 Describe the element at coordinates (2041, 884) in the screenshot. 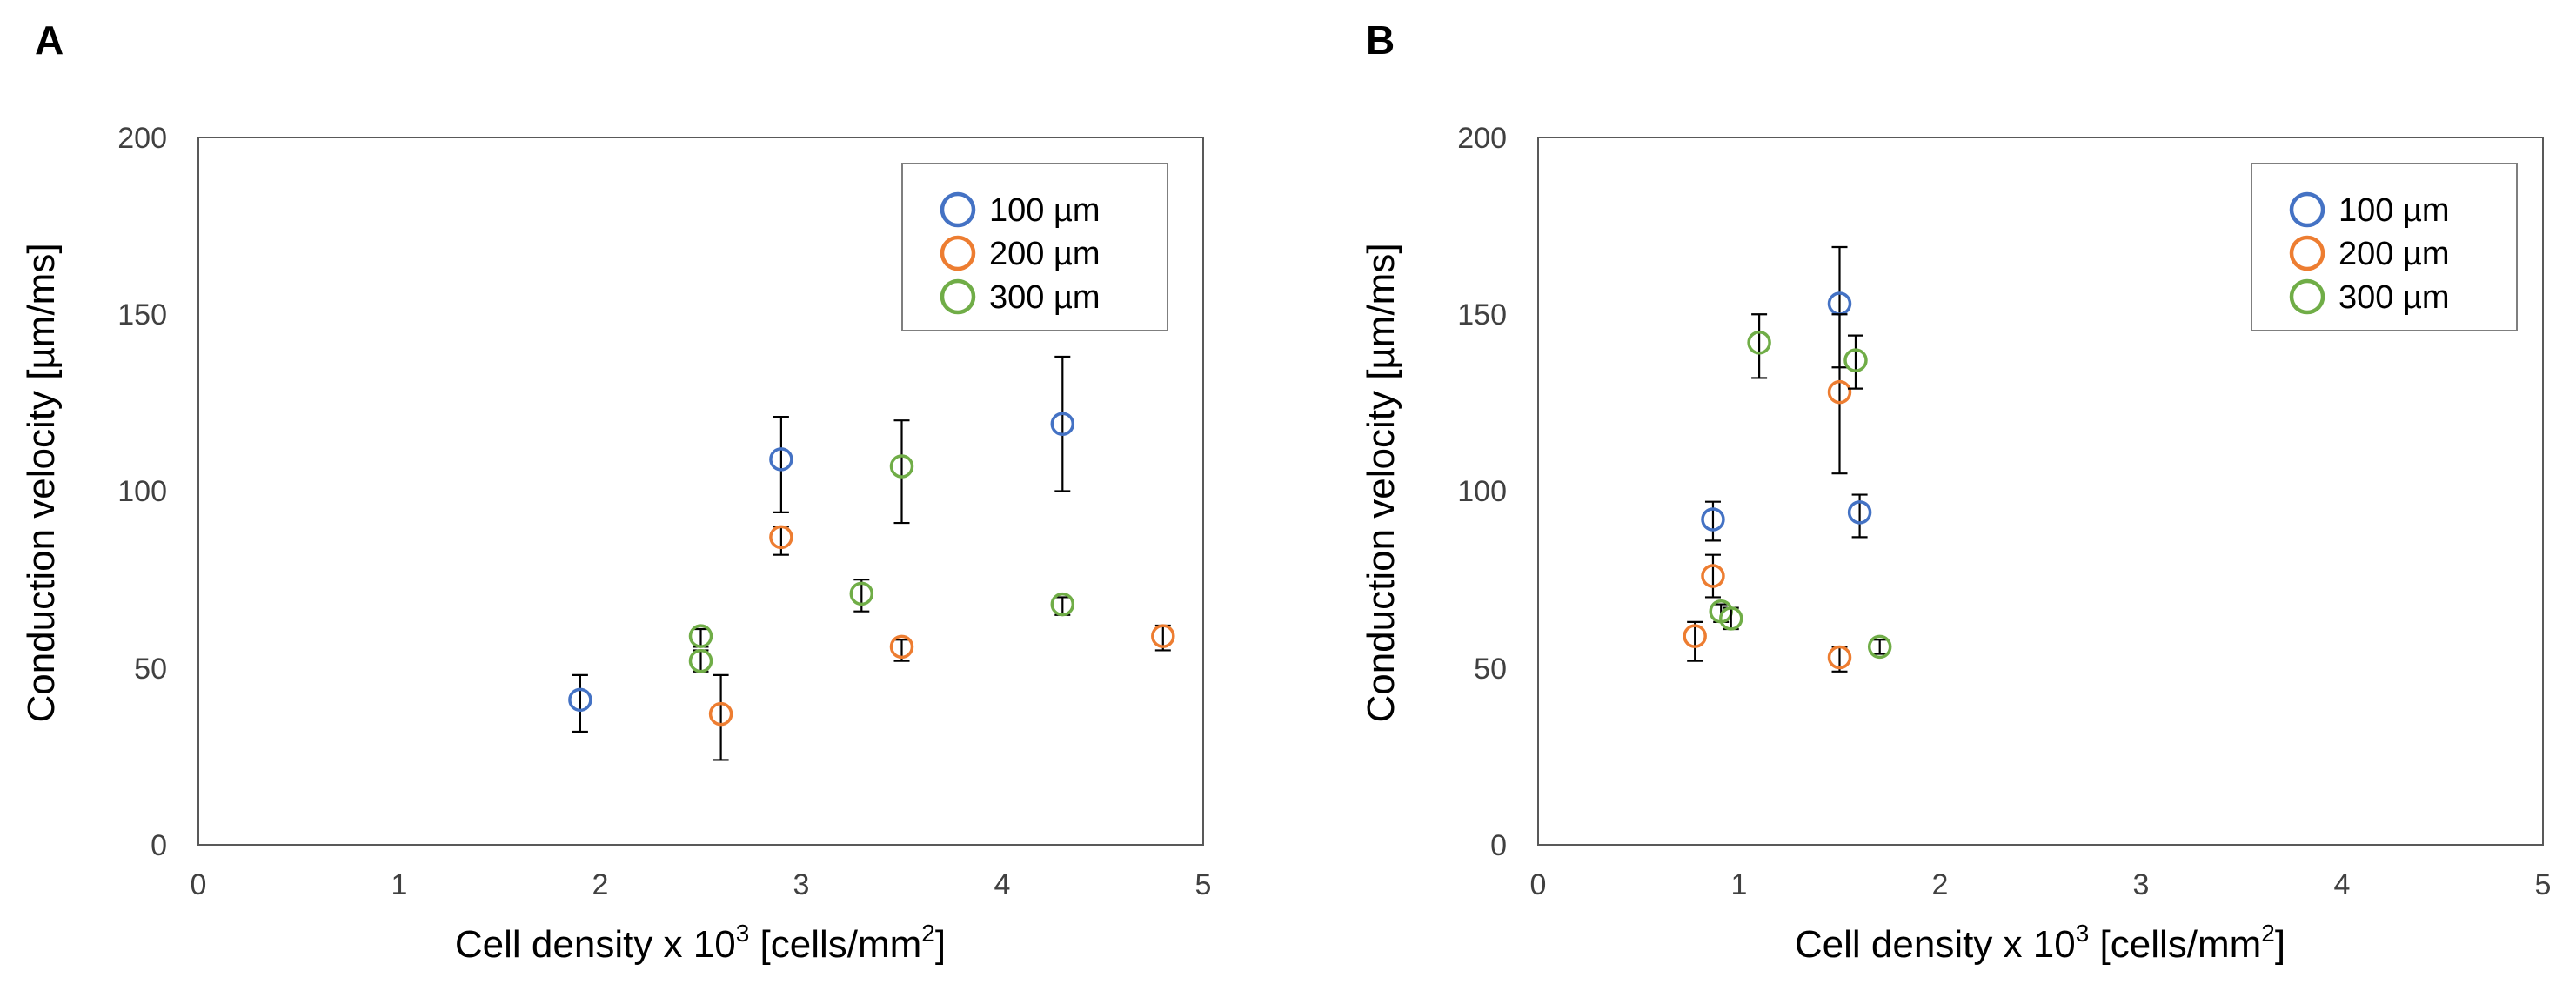

I see `panel-b-xtick-labels: 0 1 2 3 4 5` at that location.